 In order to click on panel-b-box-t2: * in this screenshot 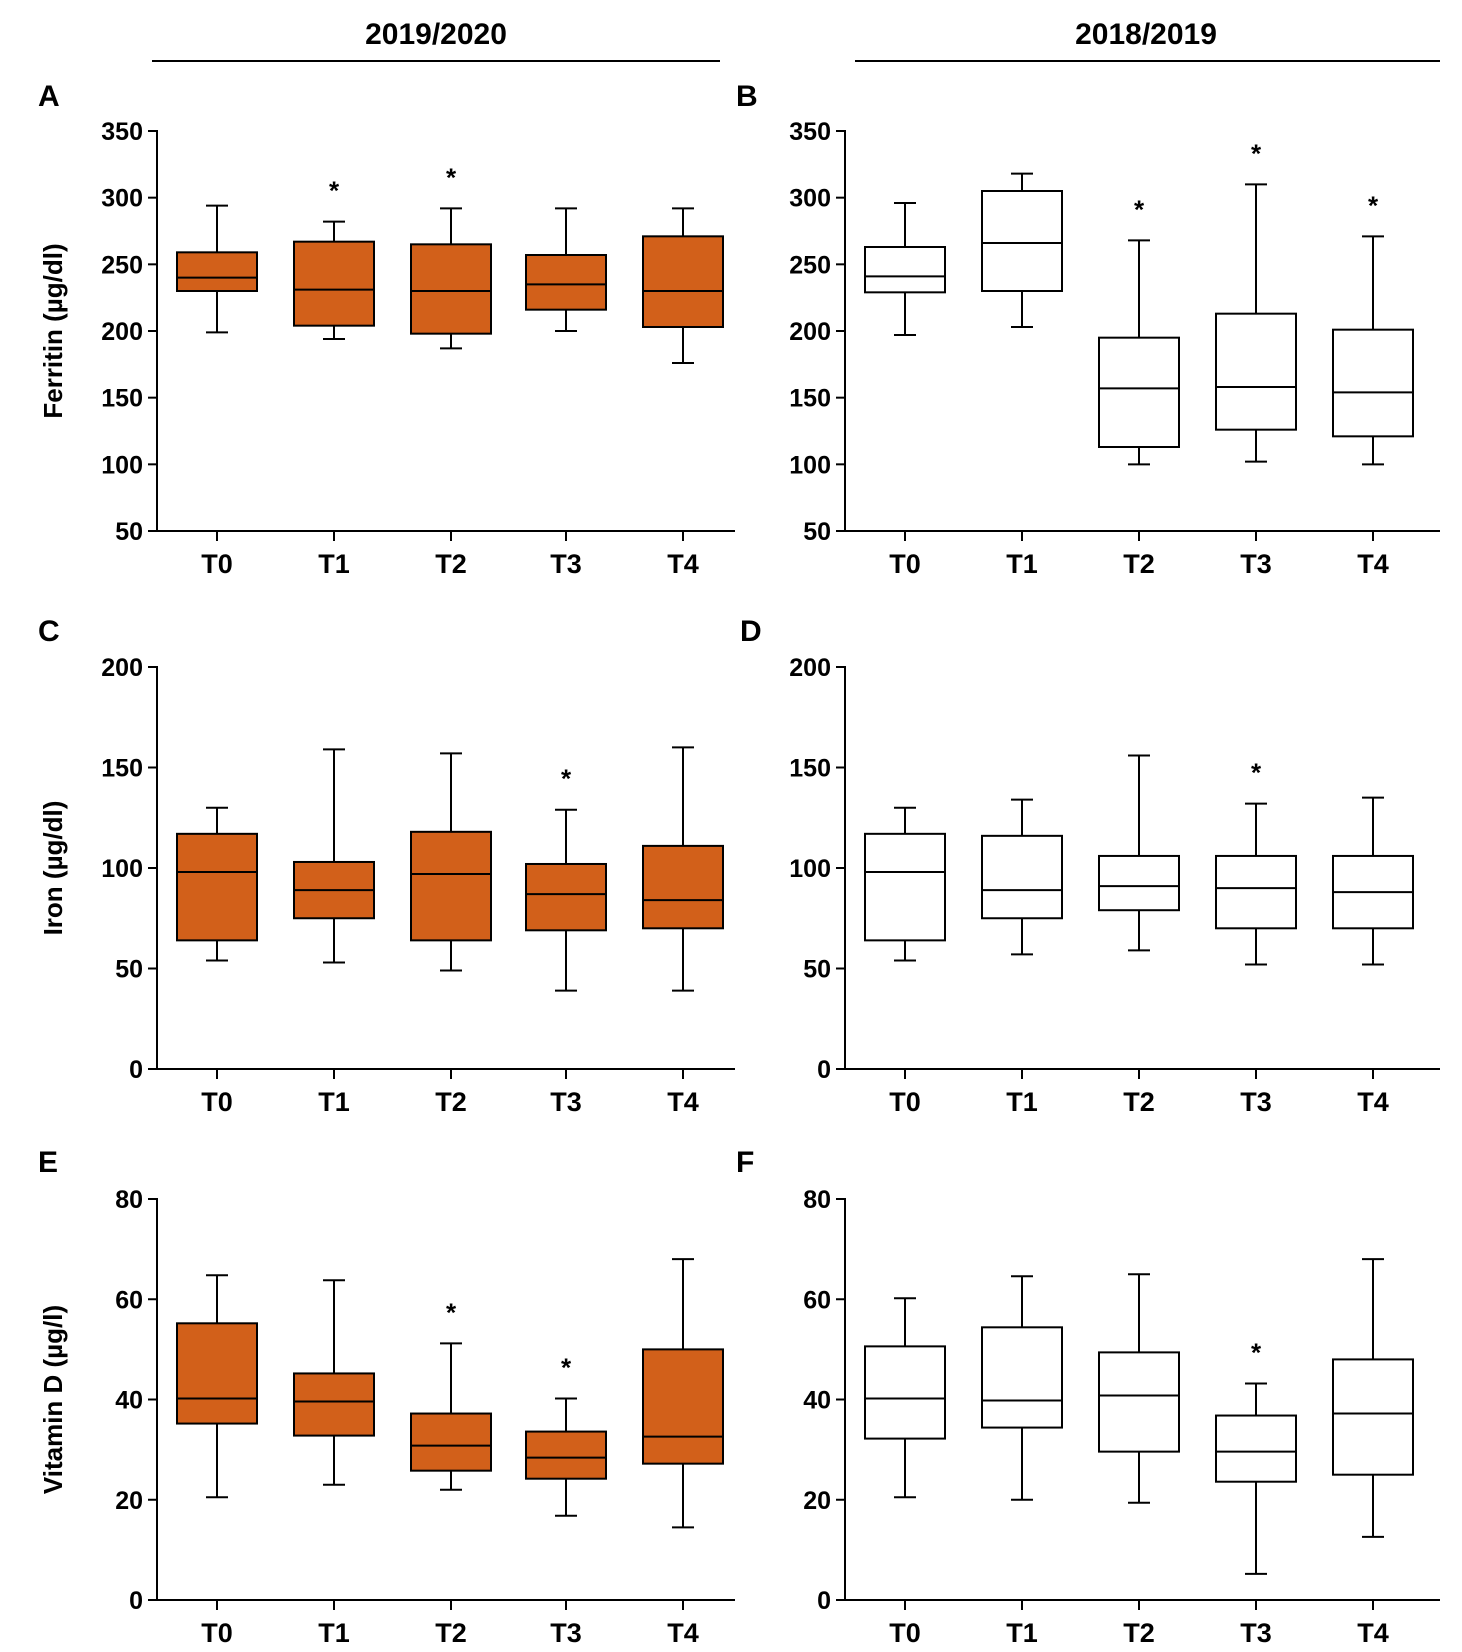, I will do `click(1139, 330)`.